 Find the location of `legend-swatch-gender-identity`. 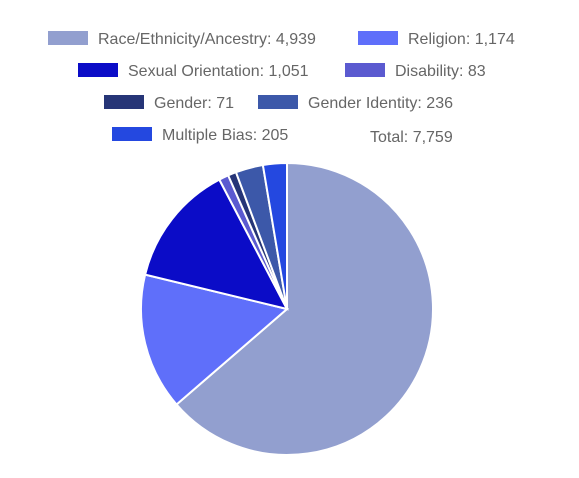

legend-swatch-gender-identity is located at coordinates (278, 102).